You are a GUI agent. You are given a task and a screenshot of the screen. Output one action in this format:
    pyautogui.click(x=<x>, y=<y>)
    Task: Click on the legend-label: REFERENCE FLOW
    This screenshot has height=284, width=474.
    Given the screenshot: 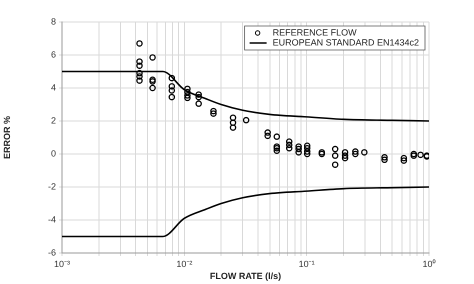 What is the action you would take?
    pyautogui.click(x=315, y=32)
    